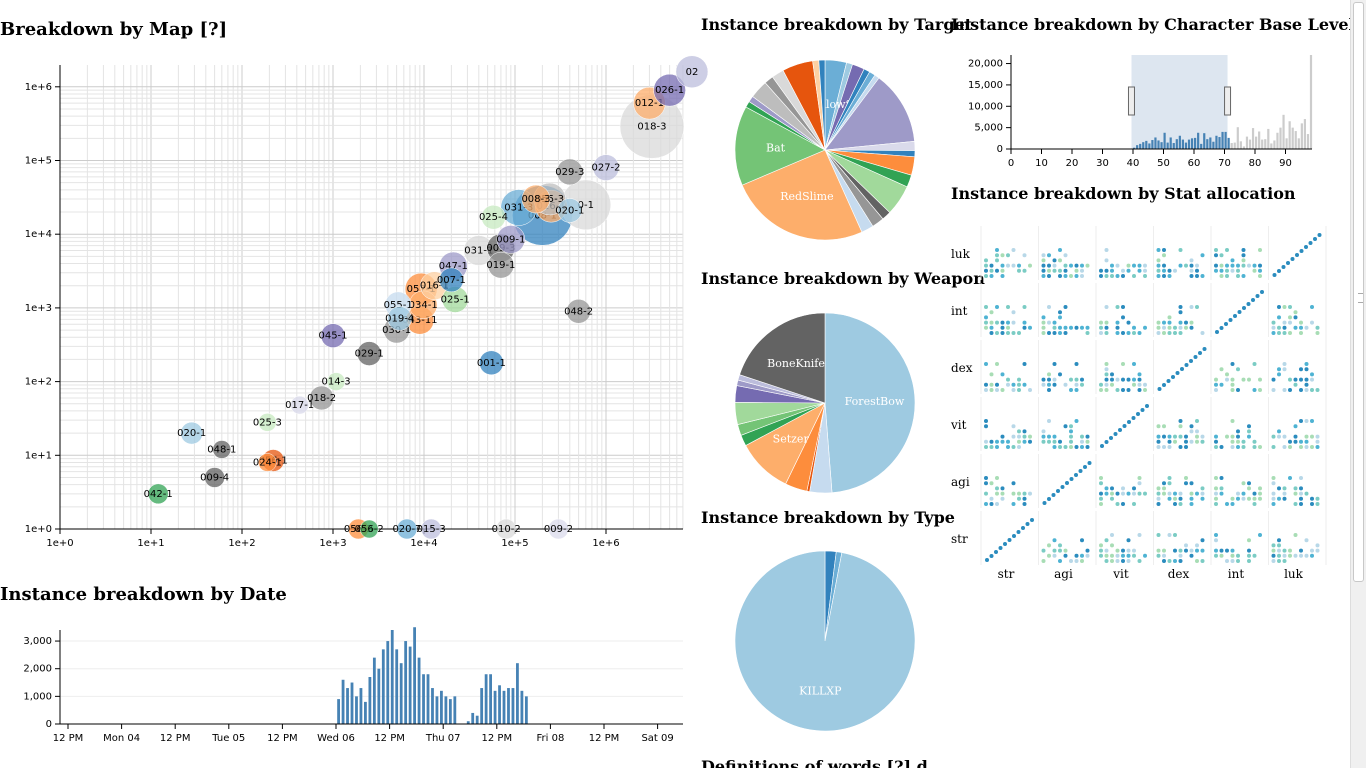 The image size is (1366, 768). Describe the element at coordinates (1140, 407) in the screenshot. I see `stat-scatter-matrix: luk int dex vit agi str str agi vit dex int luk` at that location.